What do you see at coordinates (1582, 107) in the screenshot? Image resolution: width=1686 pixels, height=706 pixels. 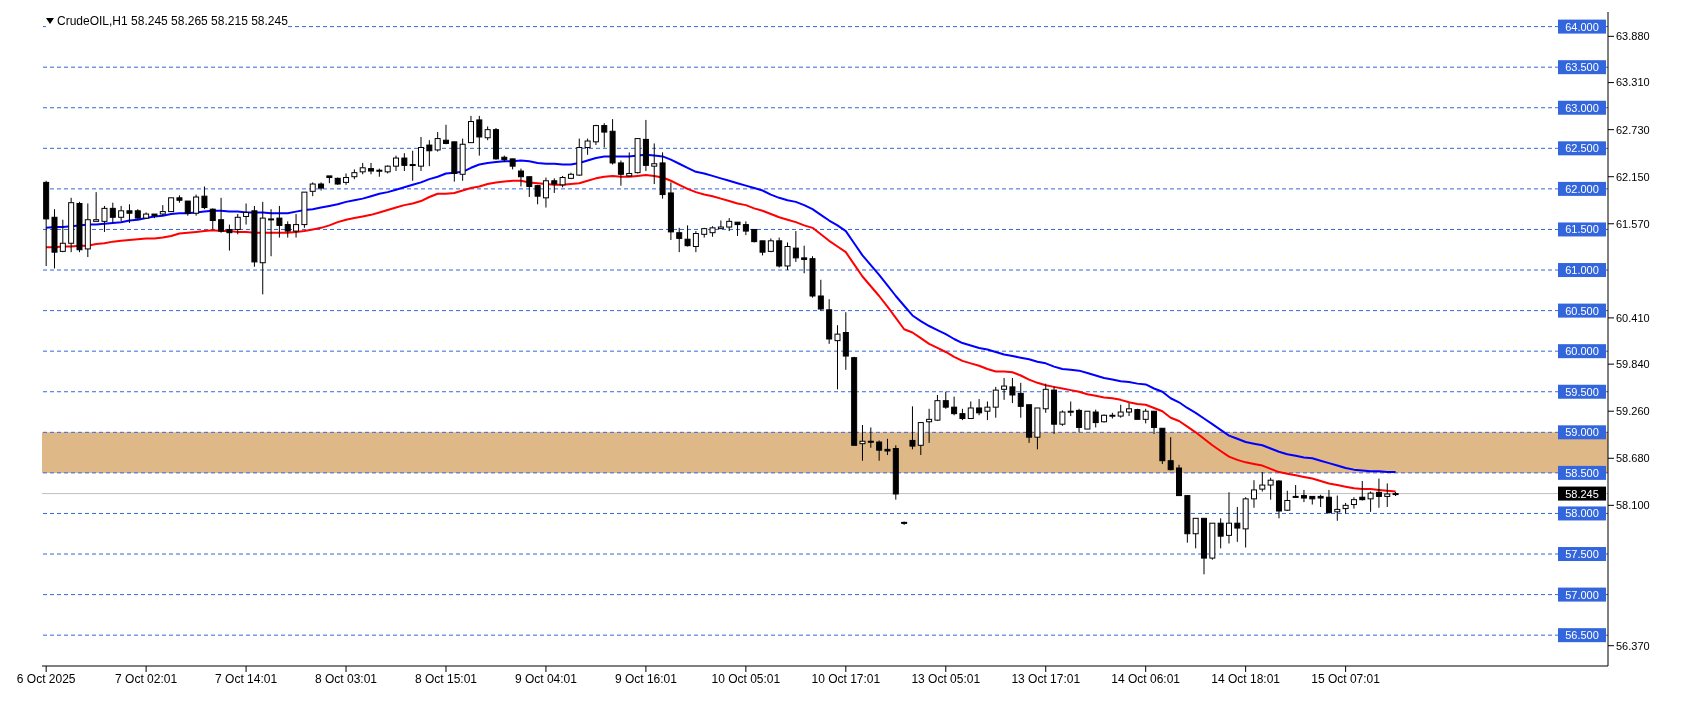 I see `ref-line-label: 63.000` at bounding box center [1582, 107].